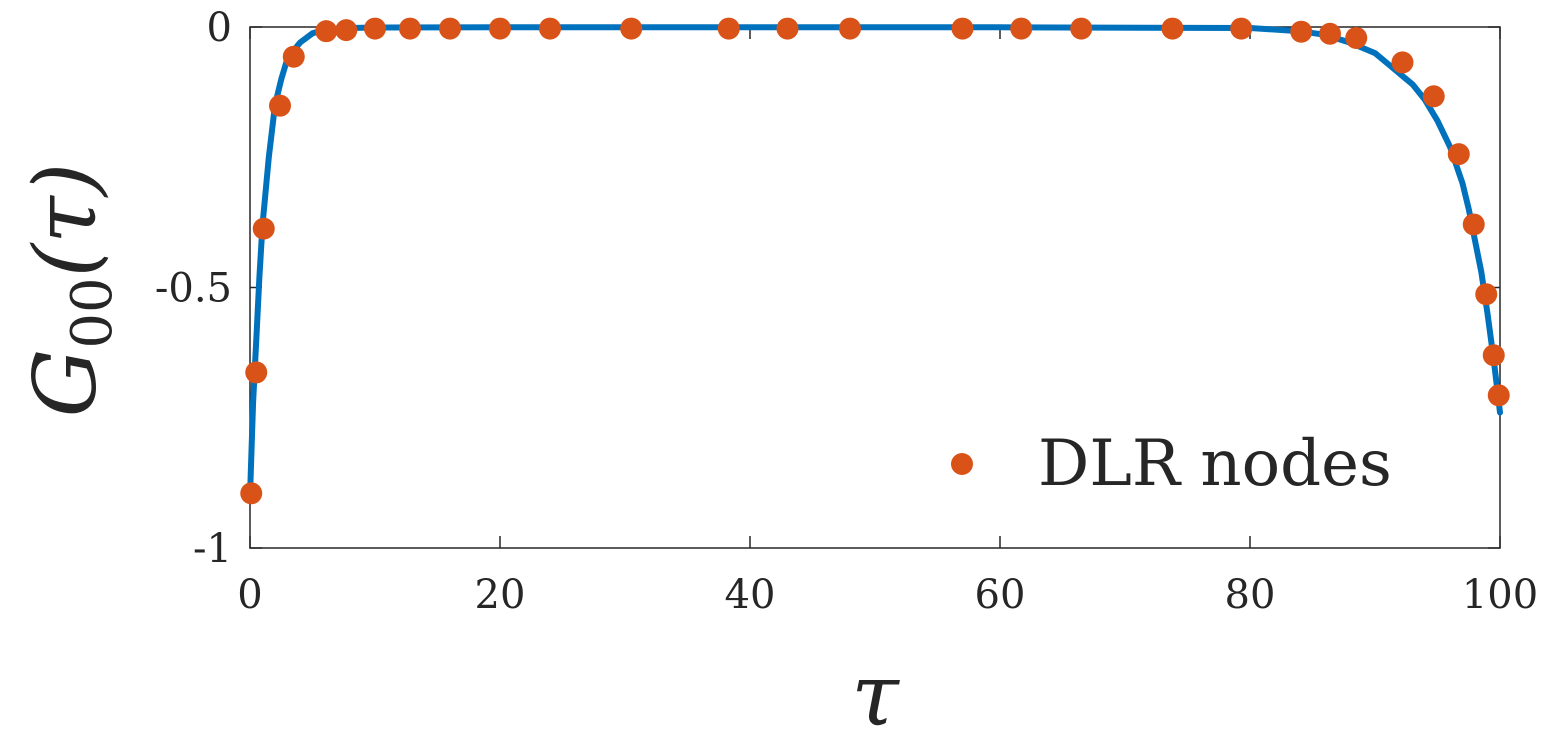 The height and width of the screenshot is (755, 1545). What do you see at coordinates (92, 312) in the screenshot?
I see `y-axis-title-subscript: 00` at bounding box center [92, 312].